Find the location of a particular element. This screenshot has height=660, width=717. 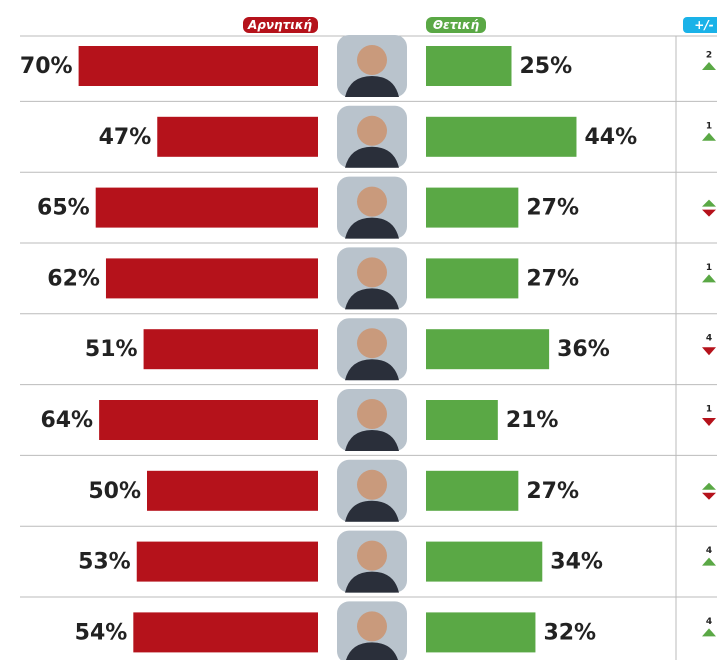

value-label: 47% is located at coordinates (125, 137).